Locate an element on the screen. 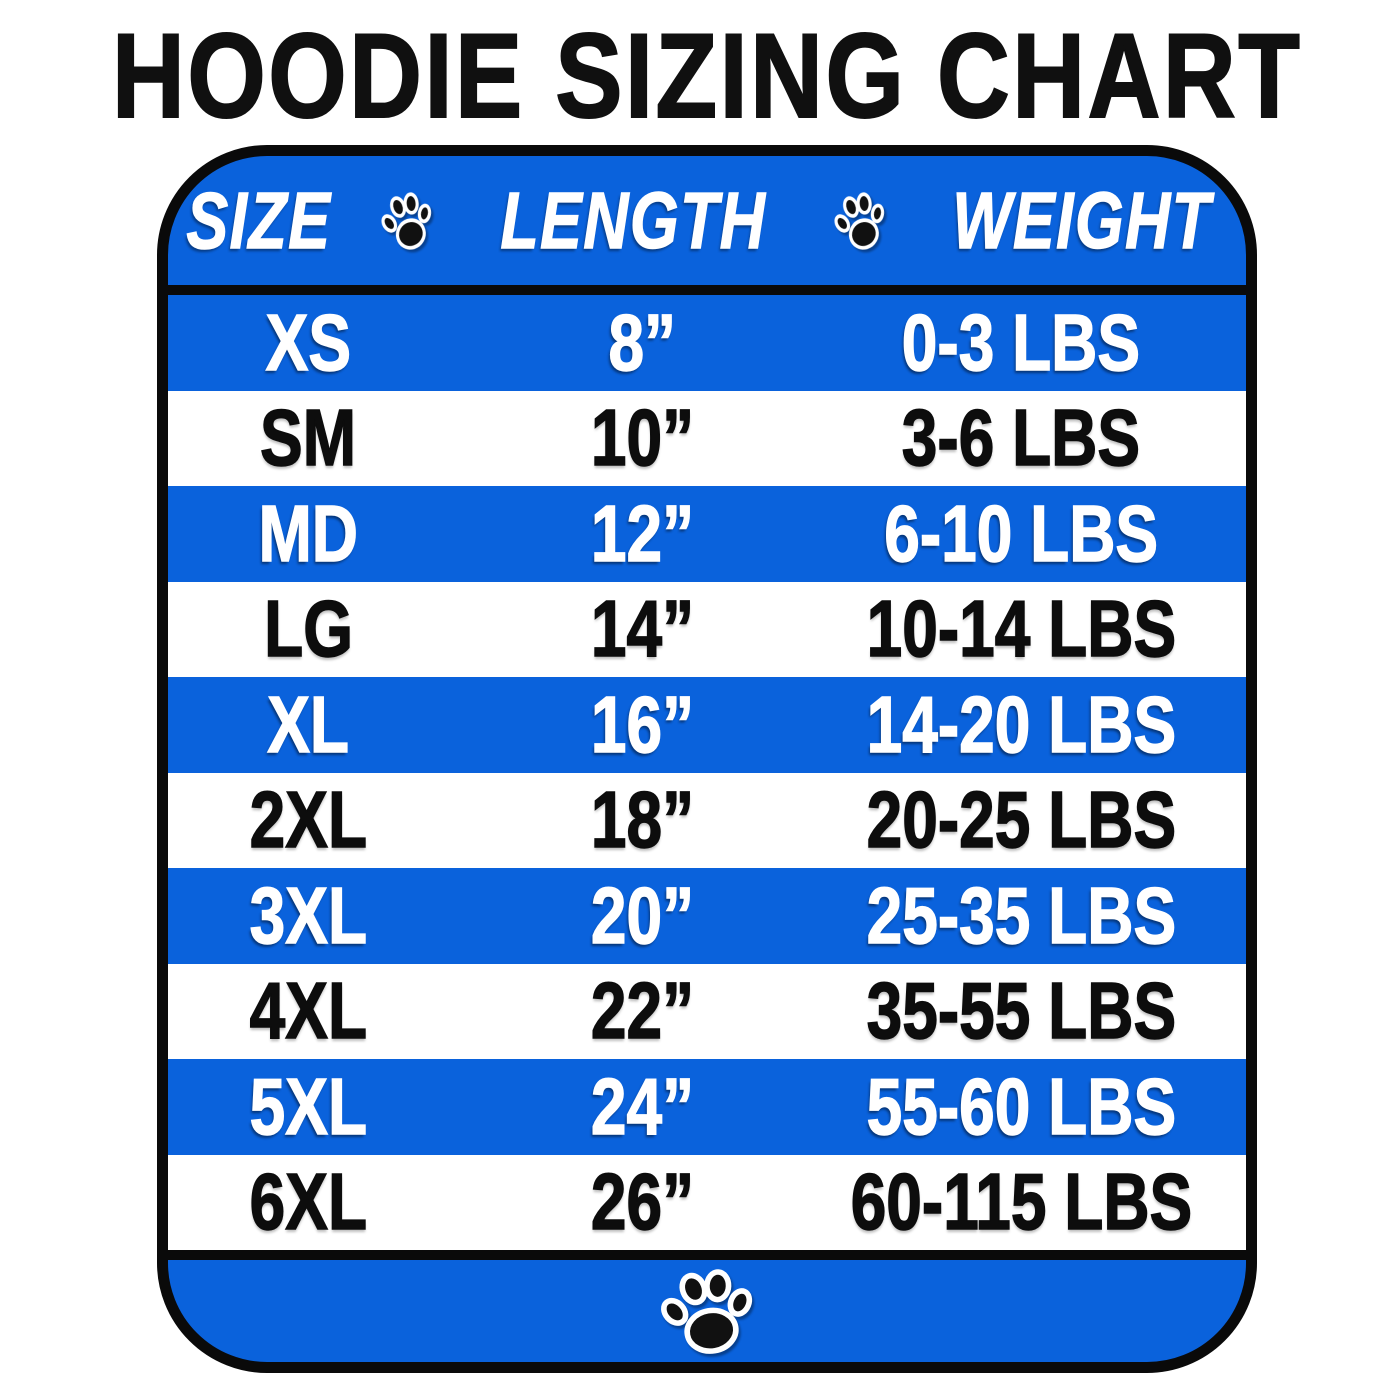 The height and width of the screenshot is (1400, 1400). cell-size: XS is located at coordinates (308, 342).